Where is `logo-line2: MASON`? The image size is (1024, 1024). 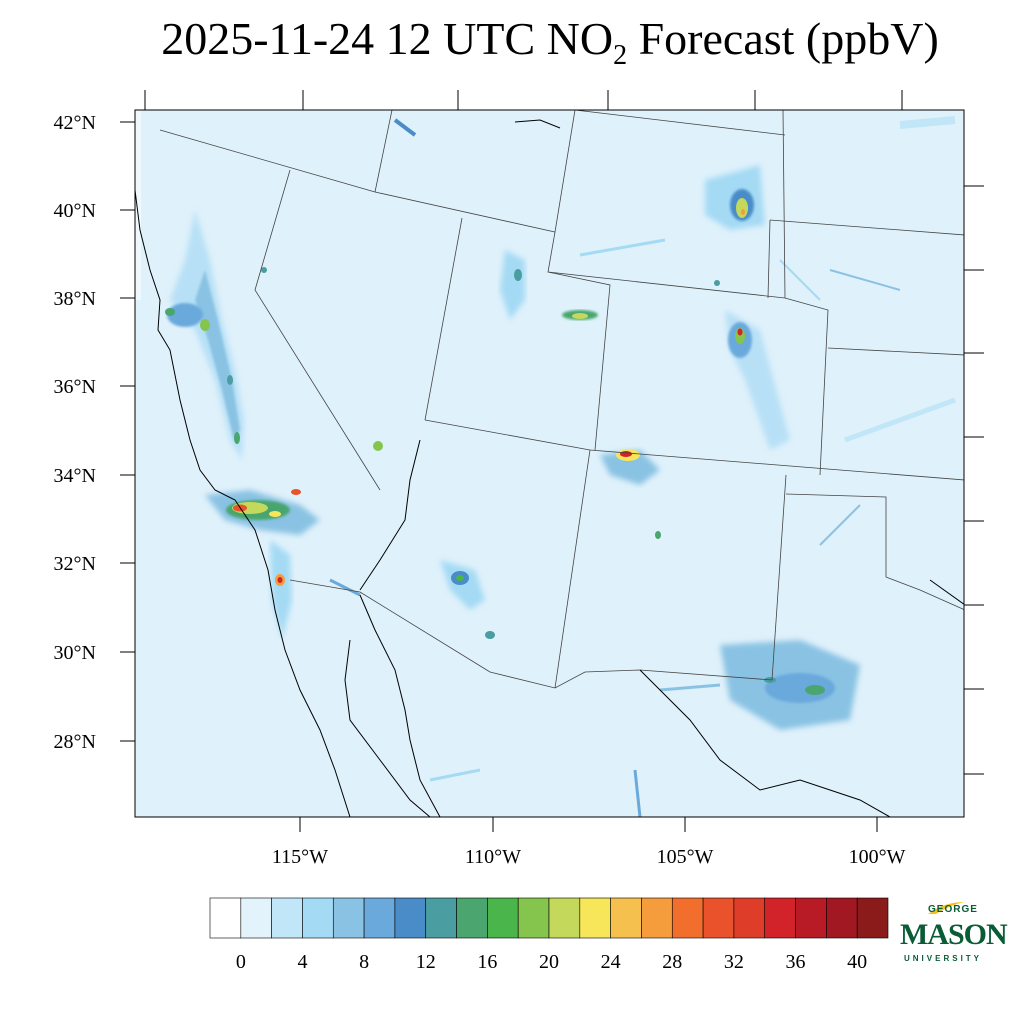
logo-line2: MASON is located at coordinates (954, 934).